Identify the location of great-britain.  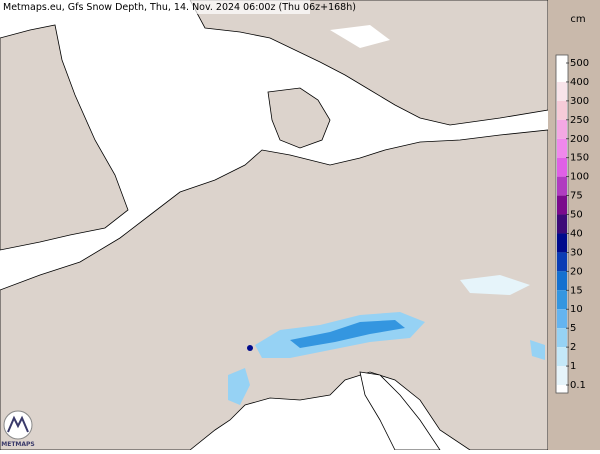
(64, 137).